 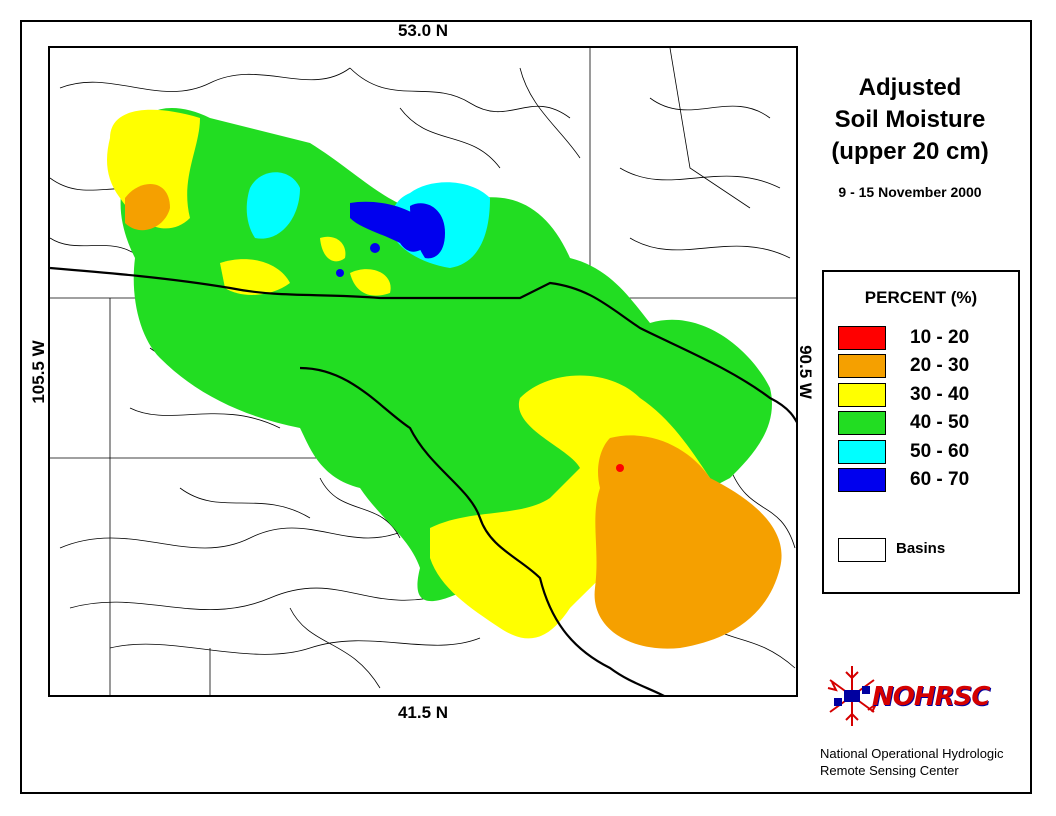 I want to click on credit-line-2: Remote Sensing Center, so click(x=889, y=770).